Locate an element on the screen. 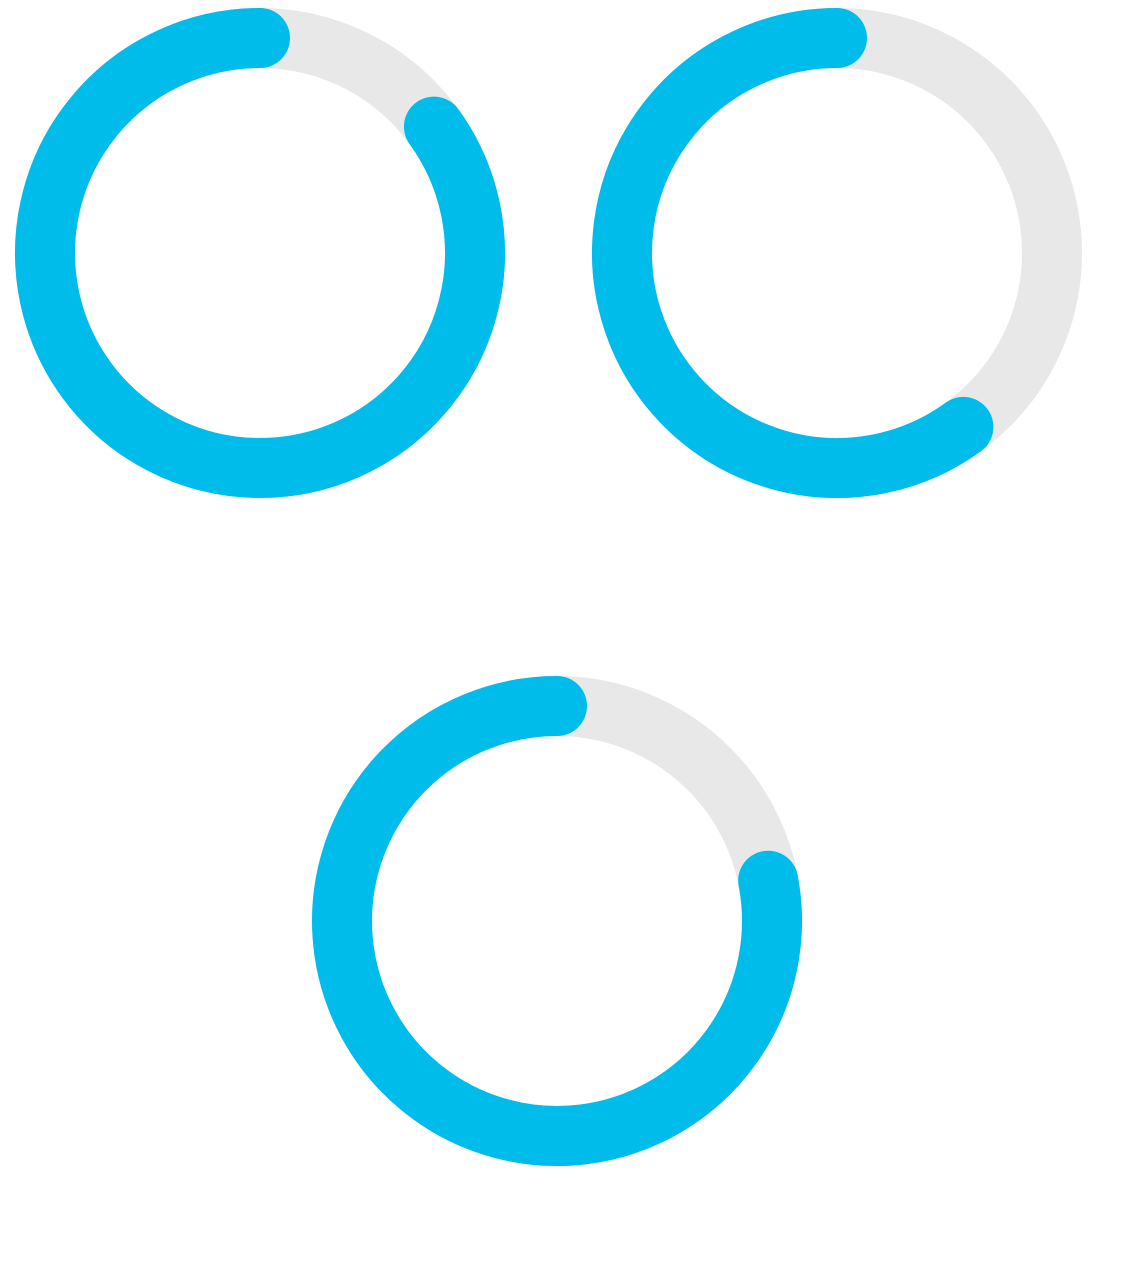 This screenshot has width=1140, height=1276. ring-progress is located at coordinates (793, 253).